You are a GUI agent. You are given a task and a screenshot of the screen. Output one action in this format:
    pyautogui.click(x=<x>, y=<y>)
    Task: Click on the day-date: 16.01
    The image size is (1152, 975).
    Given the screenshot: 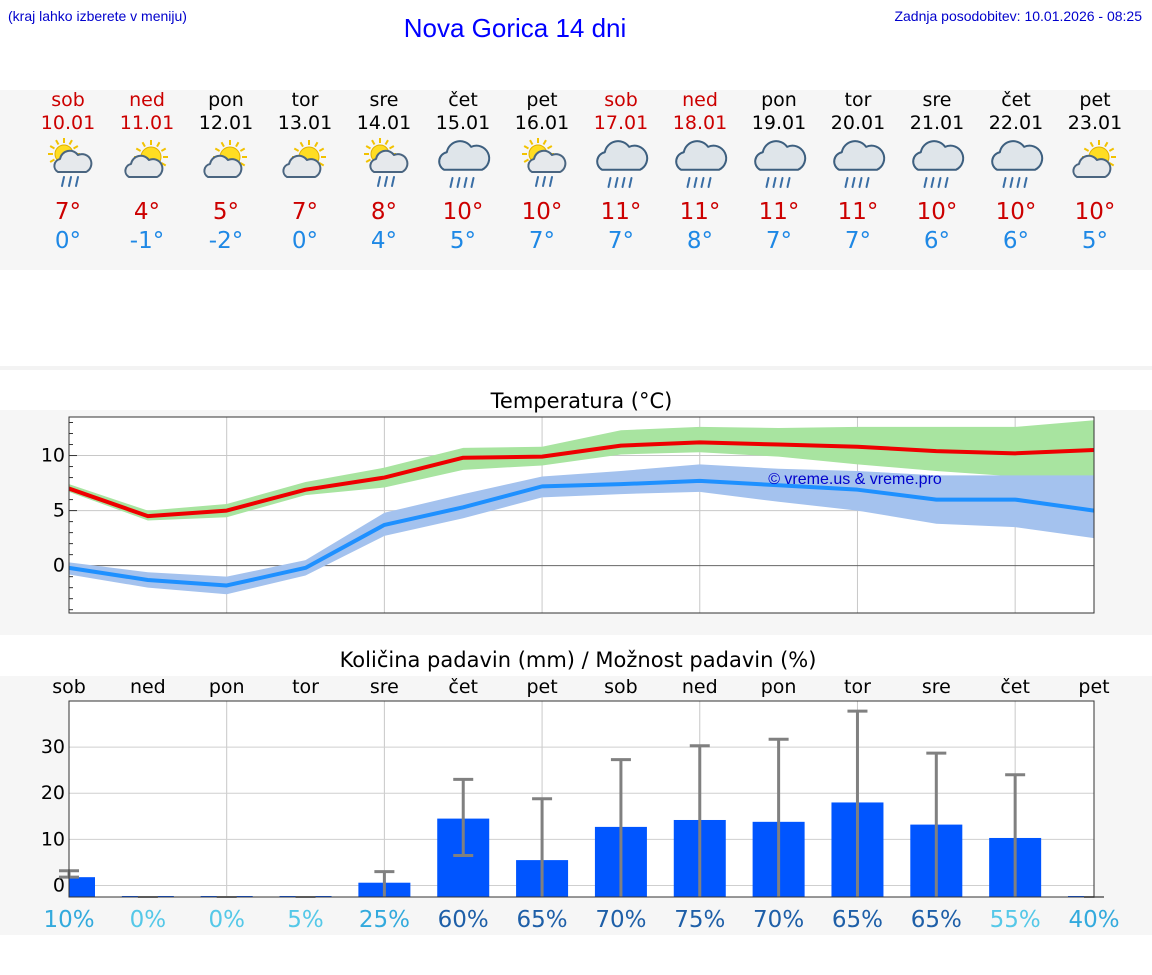 What is the action you would take?
    pyautogui.click(x=542, y=123)
    